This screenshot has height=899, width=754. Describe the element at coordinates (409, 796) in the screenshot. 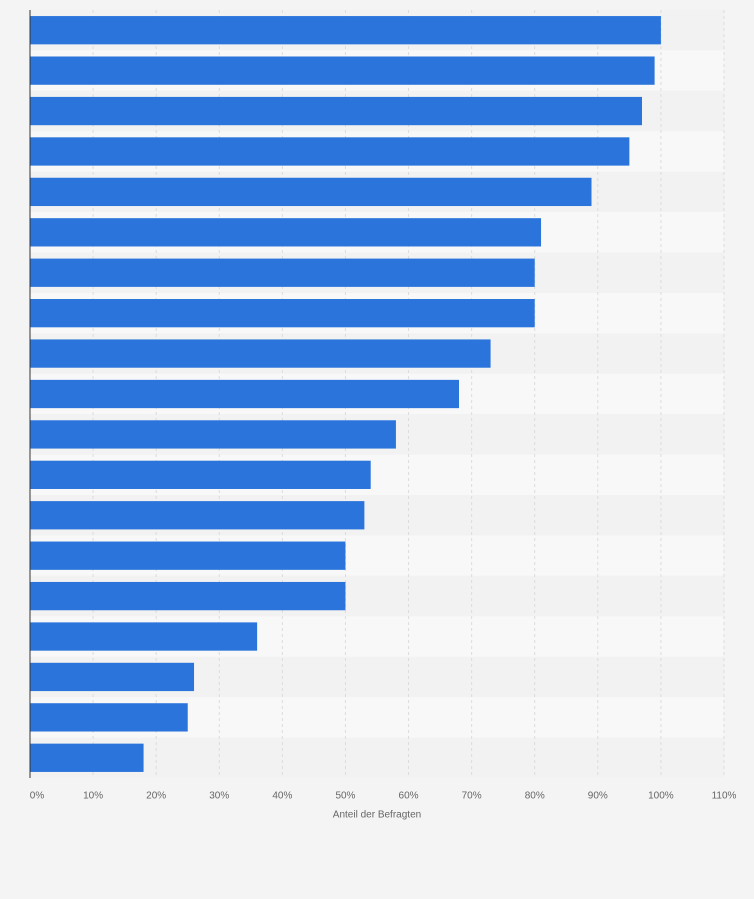

I see `x-tick-label: 60%` at that location.